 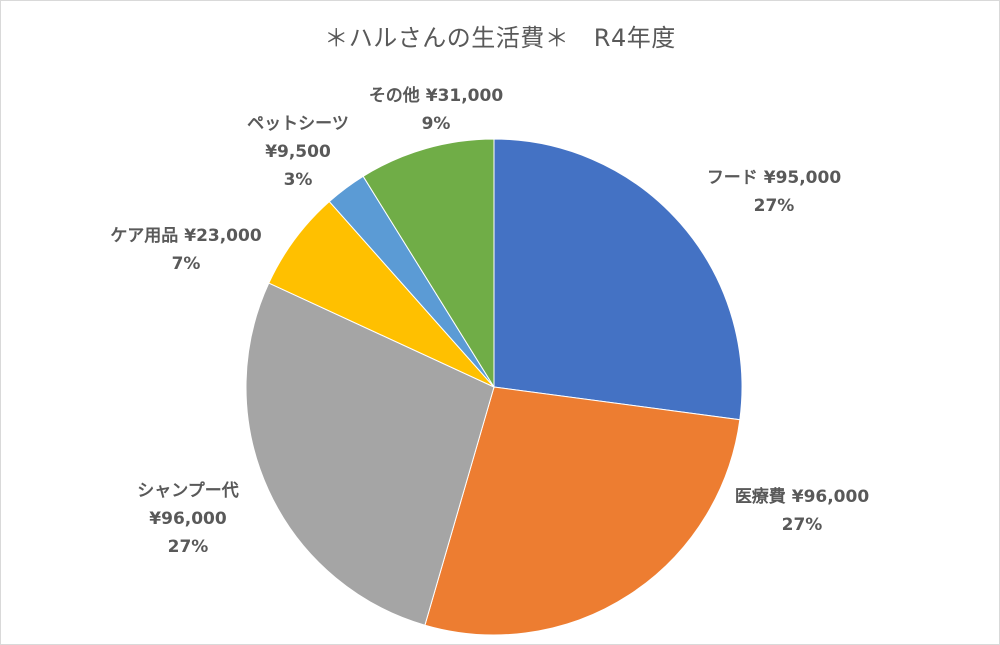 What do you see at coordinates (188, 547) in the screenshot?
I see `data-label-shampoo-percent: 27%` at bounding box center [188, 547].